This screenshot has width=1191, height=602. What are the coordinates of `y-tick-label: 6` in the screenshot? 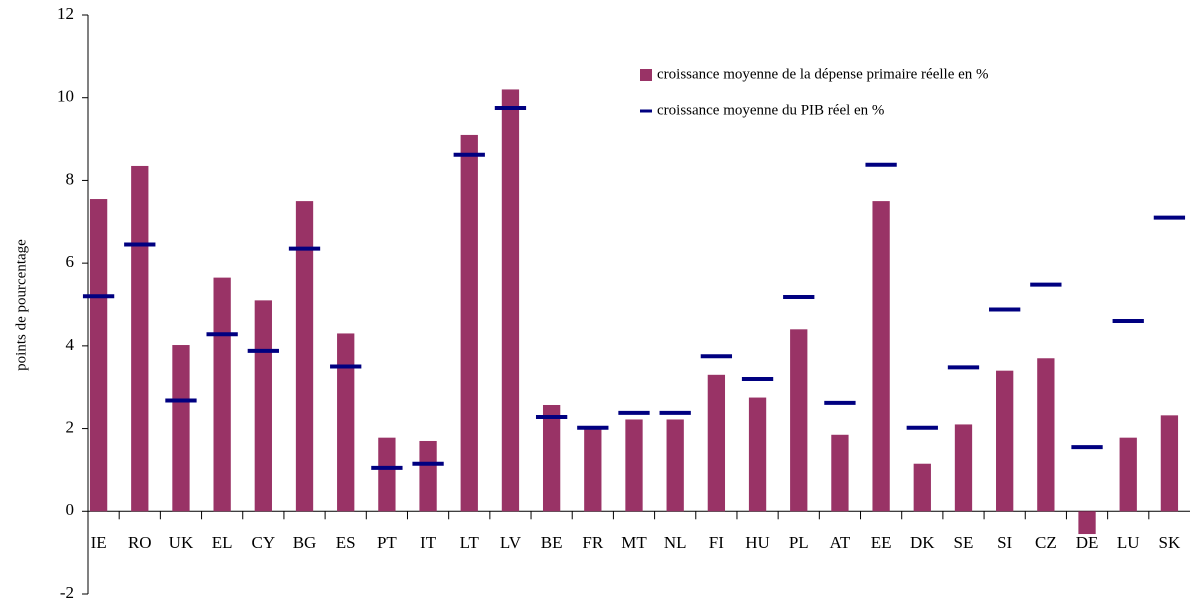 It's located at (70, 261).